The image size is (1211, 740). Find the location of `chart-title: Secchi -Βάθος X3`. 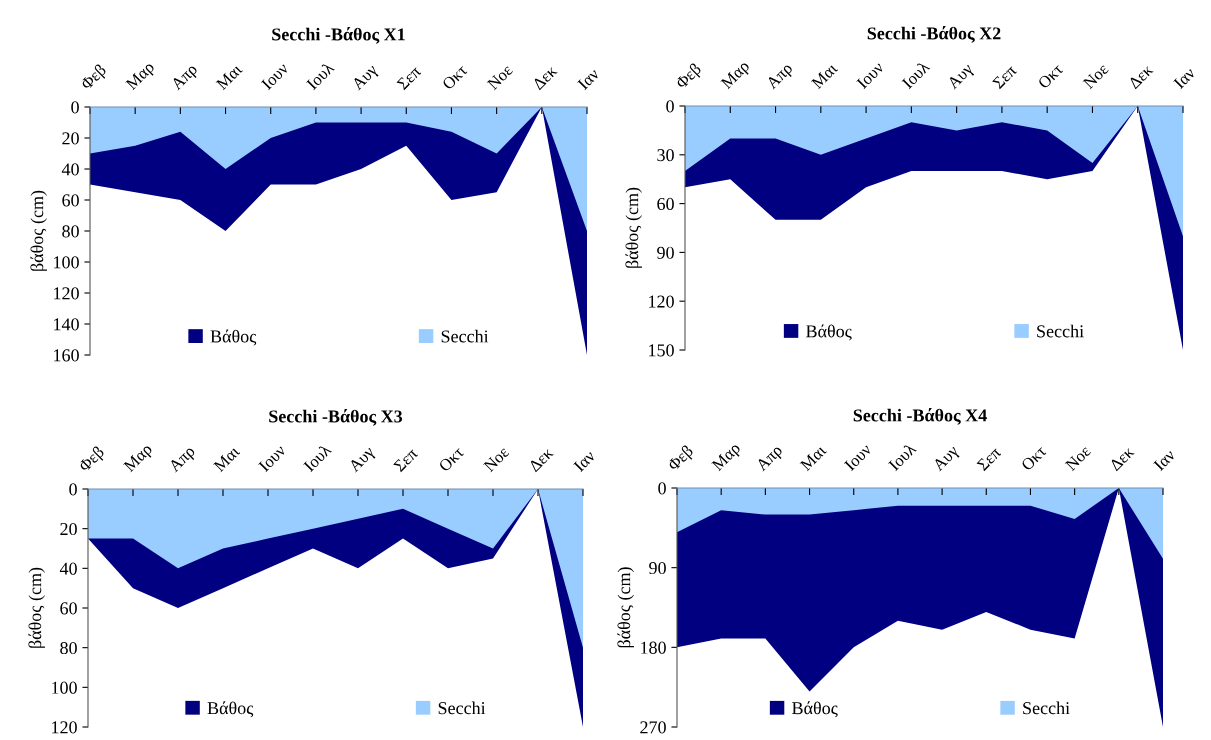

chart-title: Secchi -Βάθος X3 is located at coordinates (336, 417).